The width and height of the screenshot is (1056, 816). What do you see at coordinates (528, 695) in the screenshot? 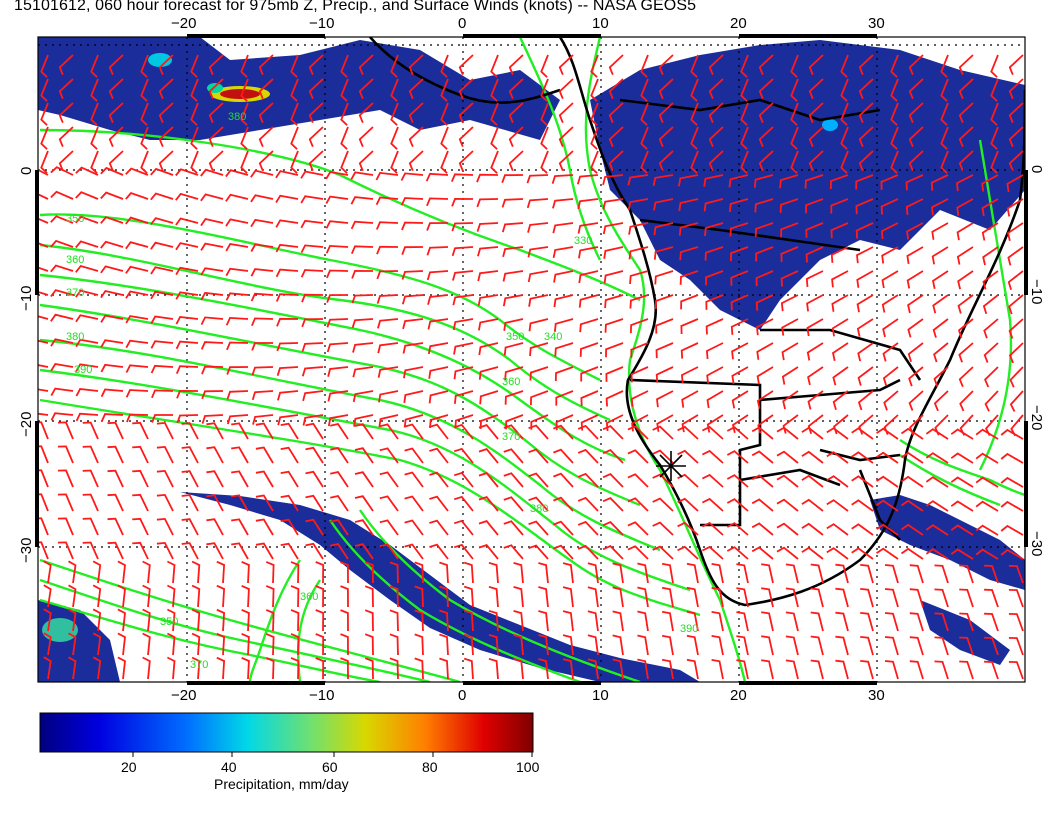
I see `bottom-lon-labels: −20 −10 0 10 20 30` at bounding box center [528, 695].